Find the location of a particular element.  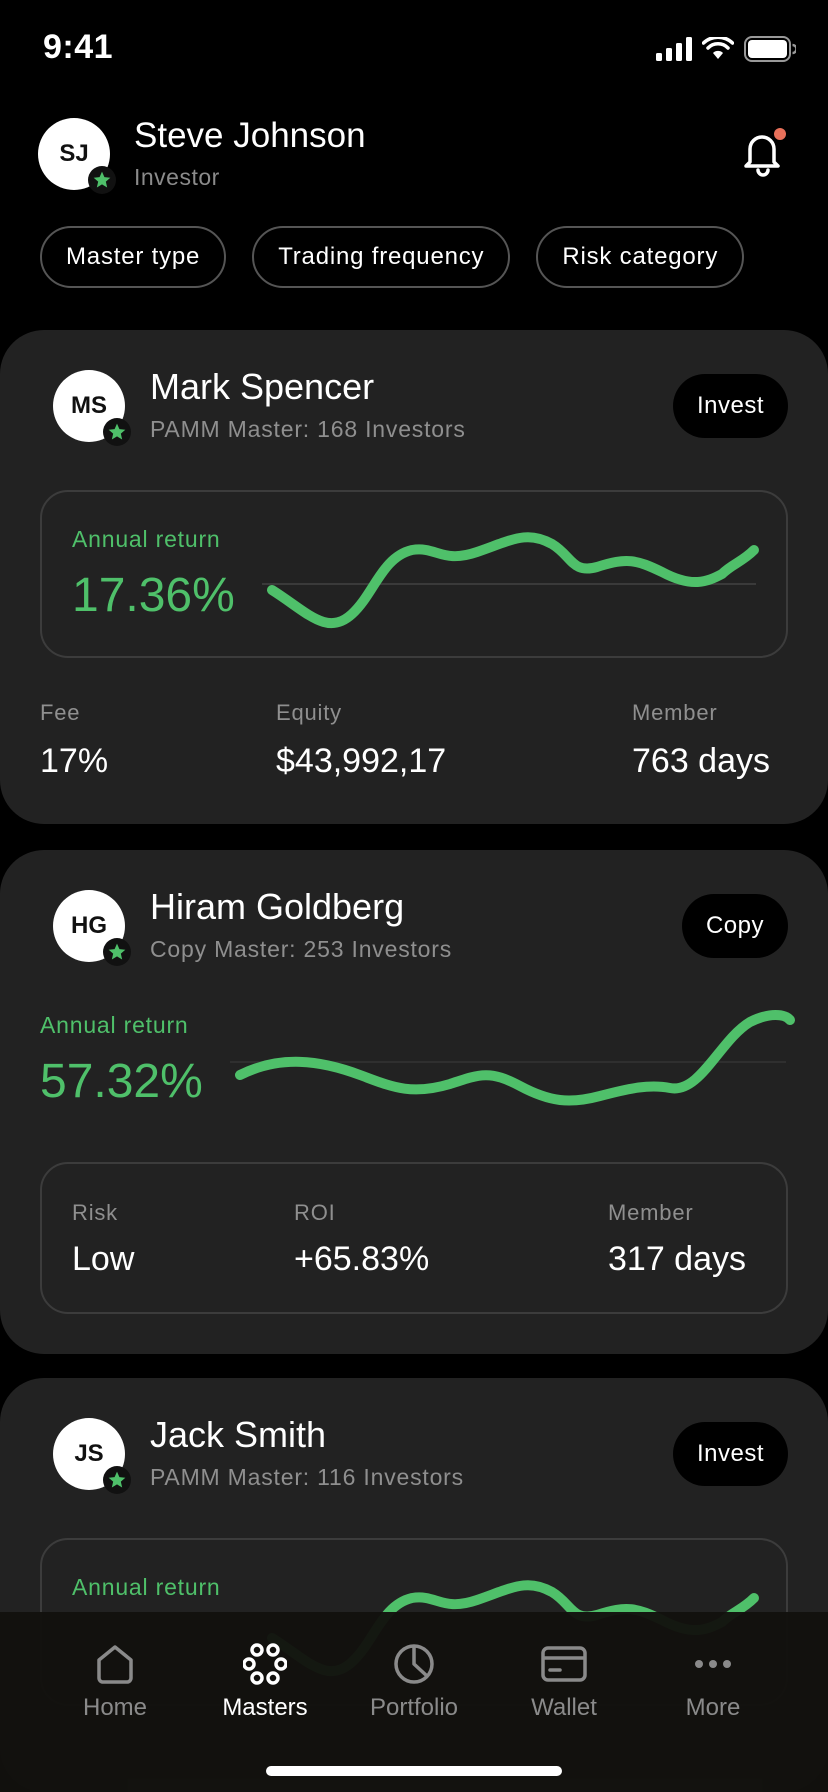

nav-home: Home is located at coordinates (115, 1682).